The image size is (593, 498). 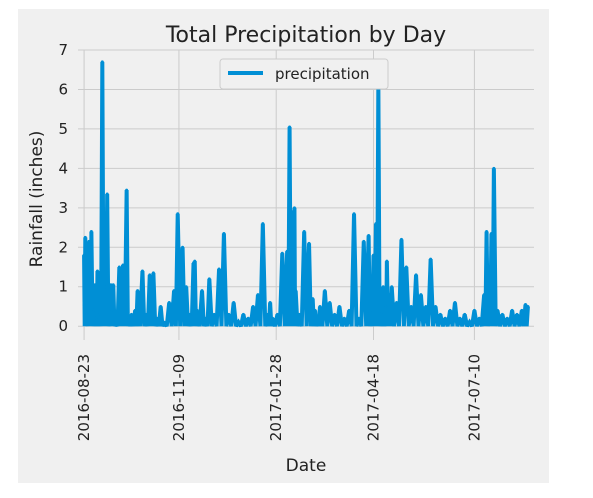 What do you see at coordinates (304, 74) in the screenshot?
I see `legend-box` at bounding box center [304, 74].